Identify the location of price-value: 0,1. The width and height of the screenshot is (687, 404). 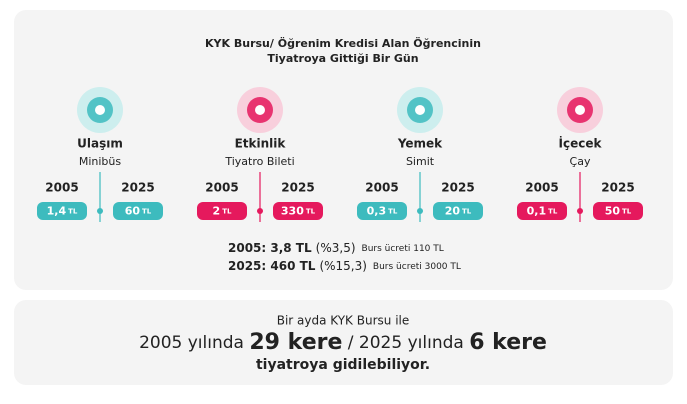
(537, 211).